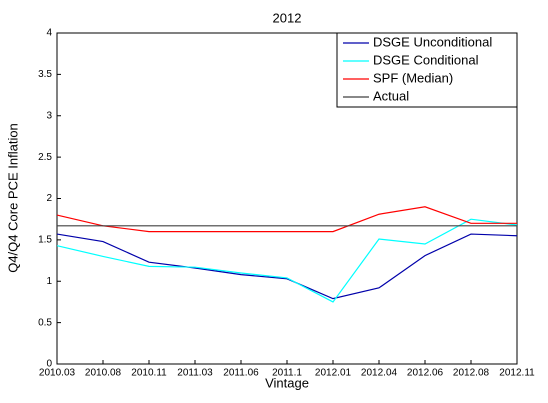 The image size is (548, 403). What do you see at coordinates (413, 77) in the screenshot?
I see `legend-label: SPF (Median)` at bounding box center [413, 77].